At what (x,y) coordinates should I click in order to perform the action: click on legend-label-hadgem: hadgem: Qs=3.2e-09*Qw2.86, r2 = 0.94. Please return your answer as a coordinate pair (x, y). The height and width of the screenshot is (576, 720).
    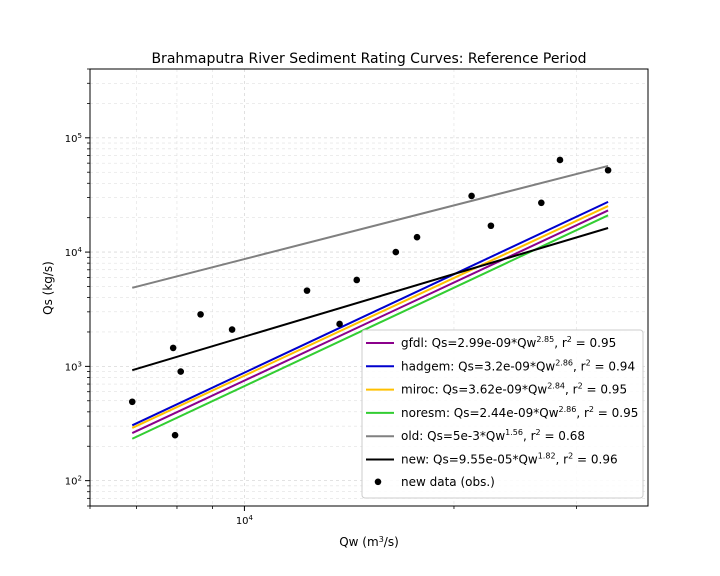
    Looking at the image, I should click on (518, 365).